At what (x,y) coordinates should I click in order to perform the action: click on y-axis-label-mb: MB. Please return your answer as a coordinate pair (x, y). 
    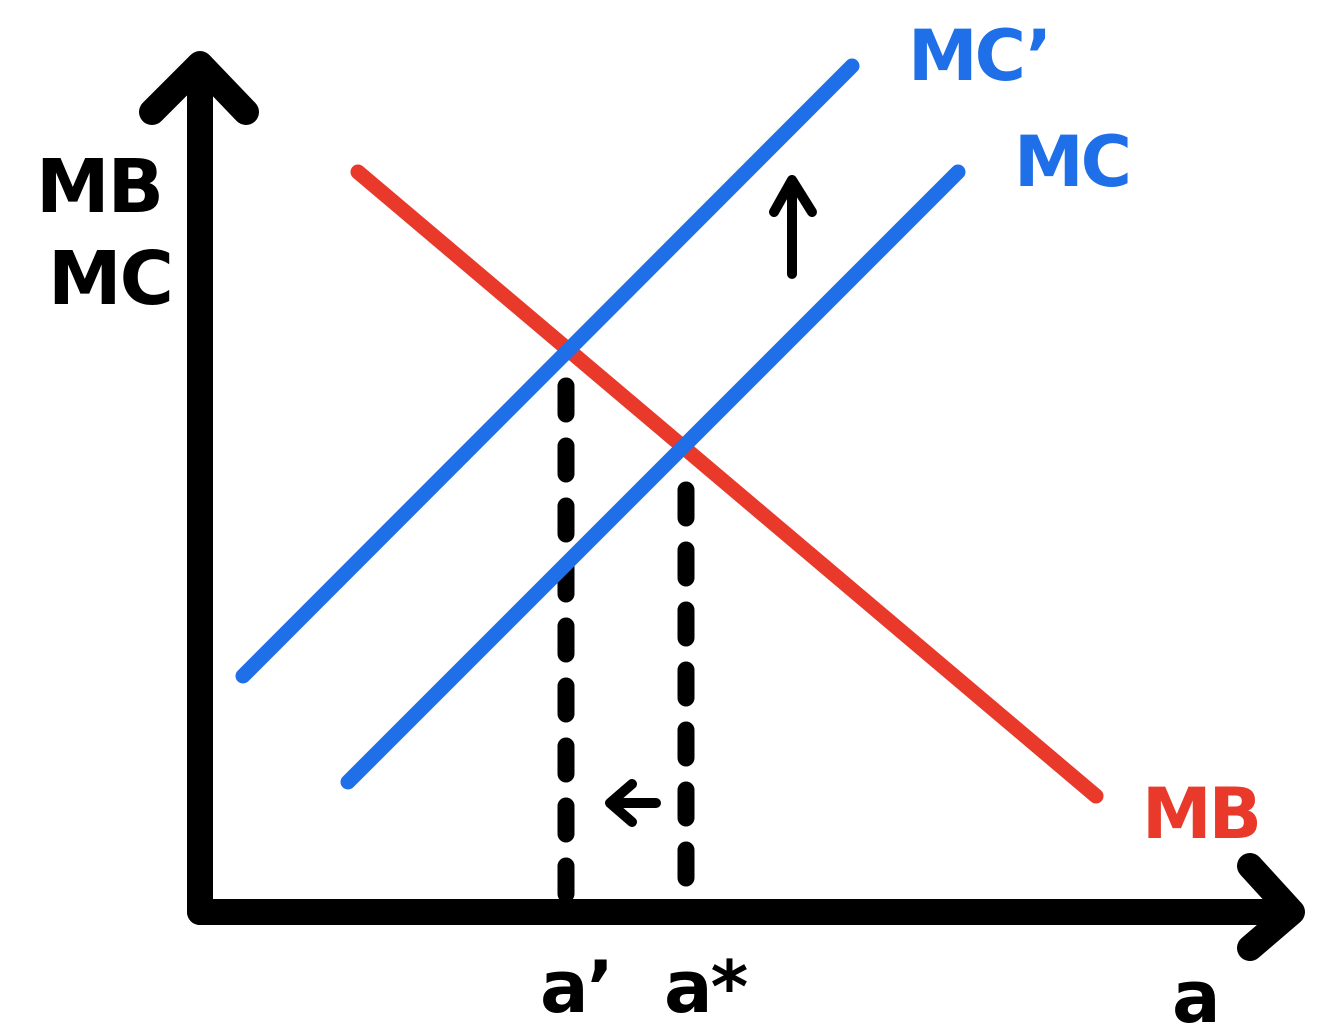
    Looking at the image, I should click on (99, 187).